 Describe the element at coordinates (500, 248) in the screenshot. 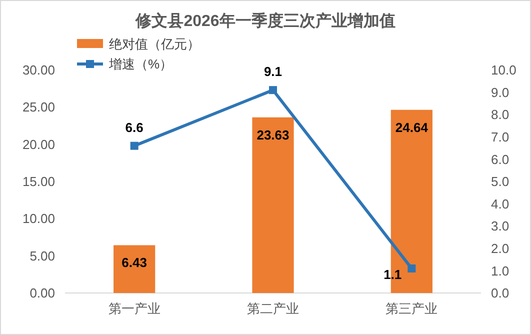

I see `y2-tick-label: 2.0` at that location.